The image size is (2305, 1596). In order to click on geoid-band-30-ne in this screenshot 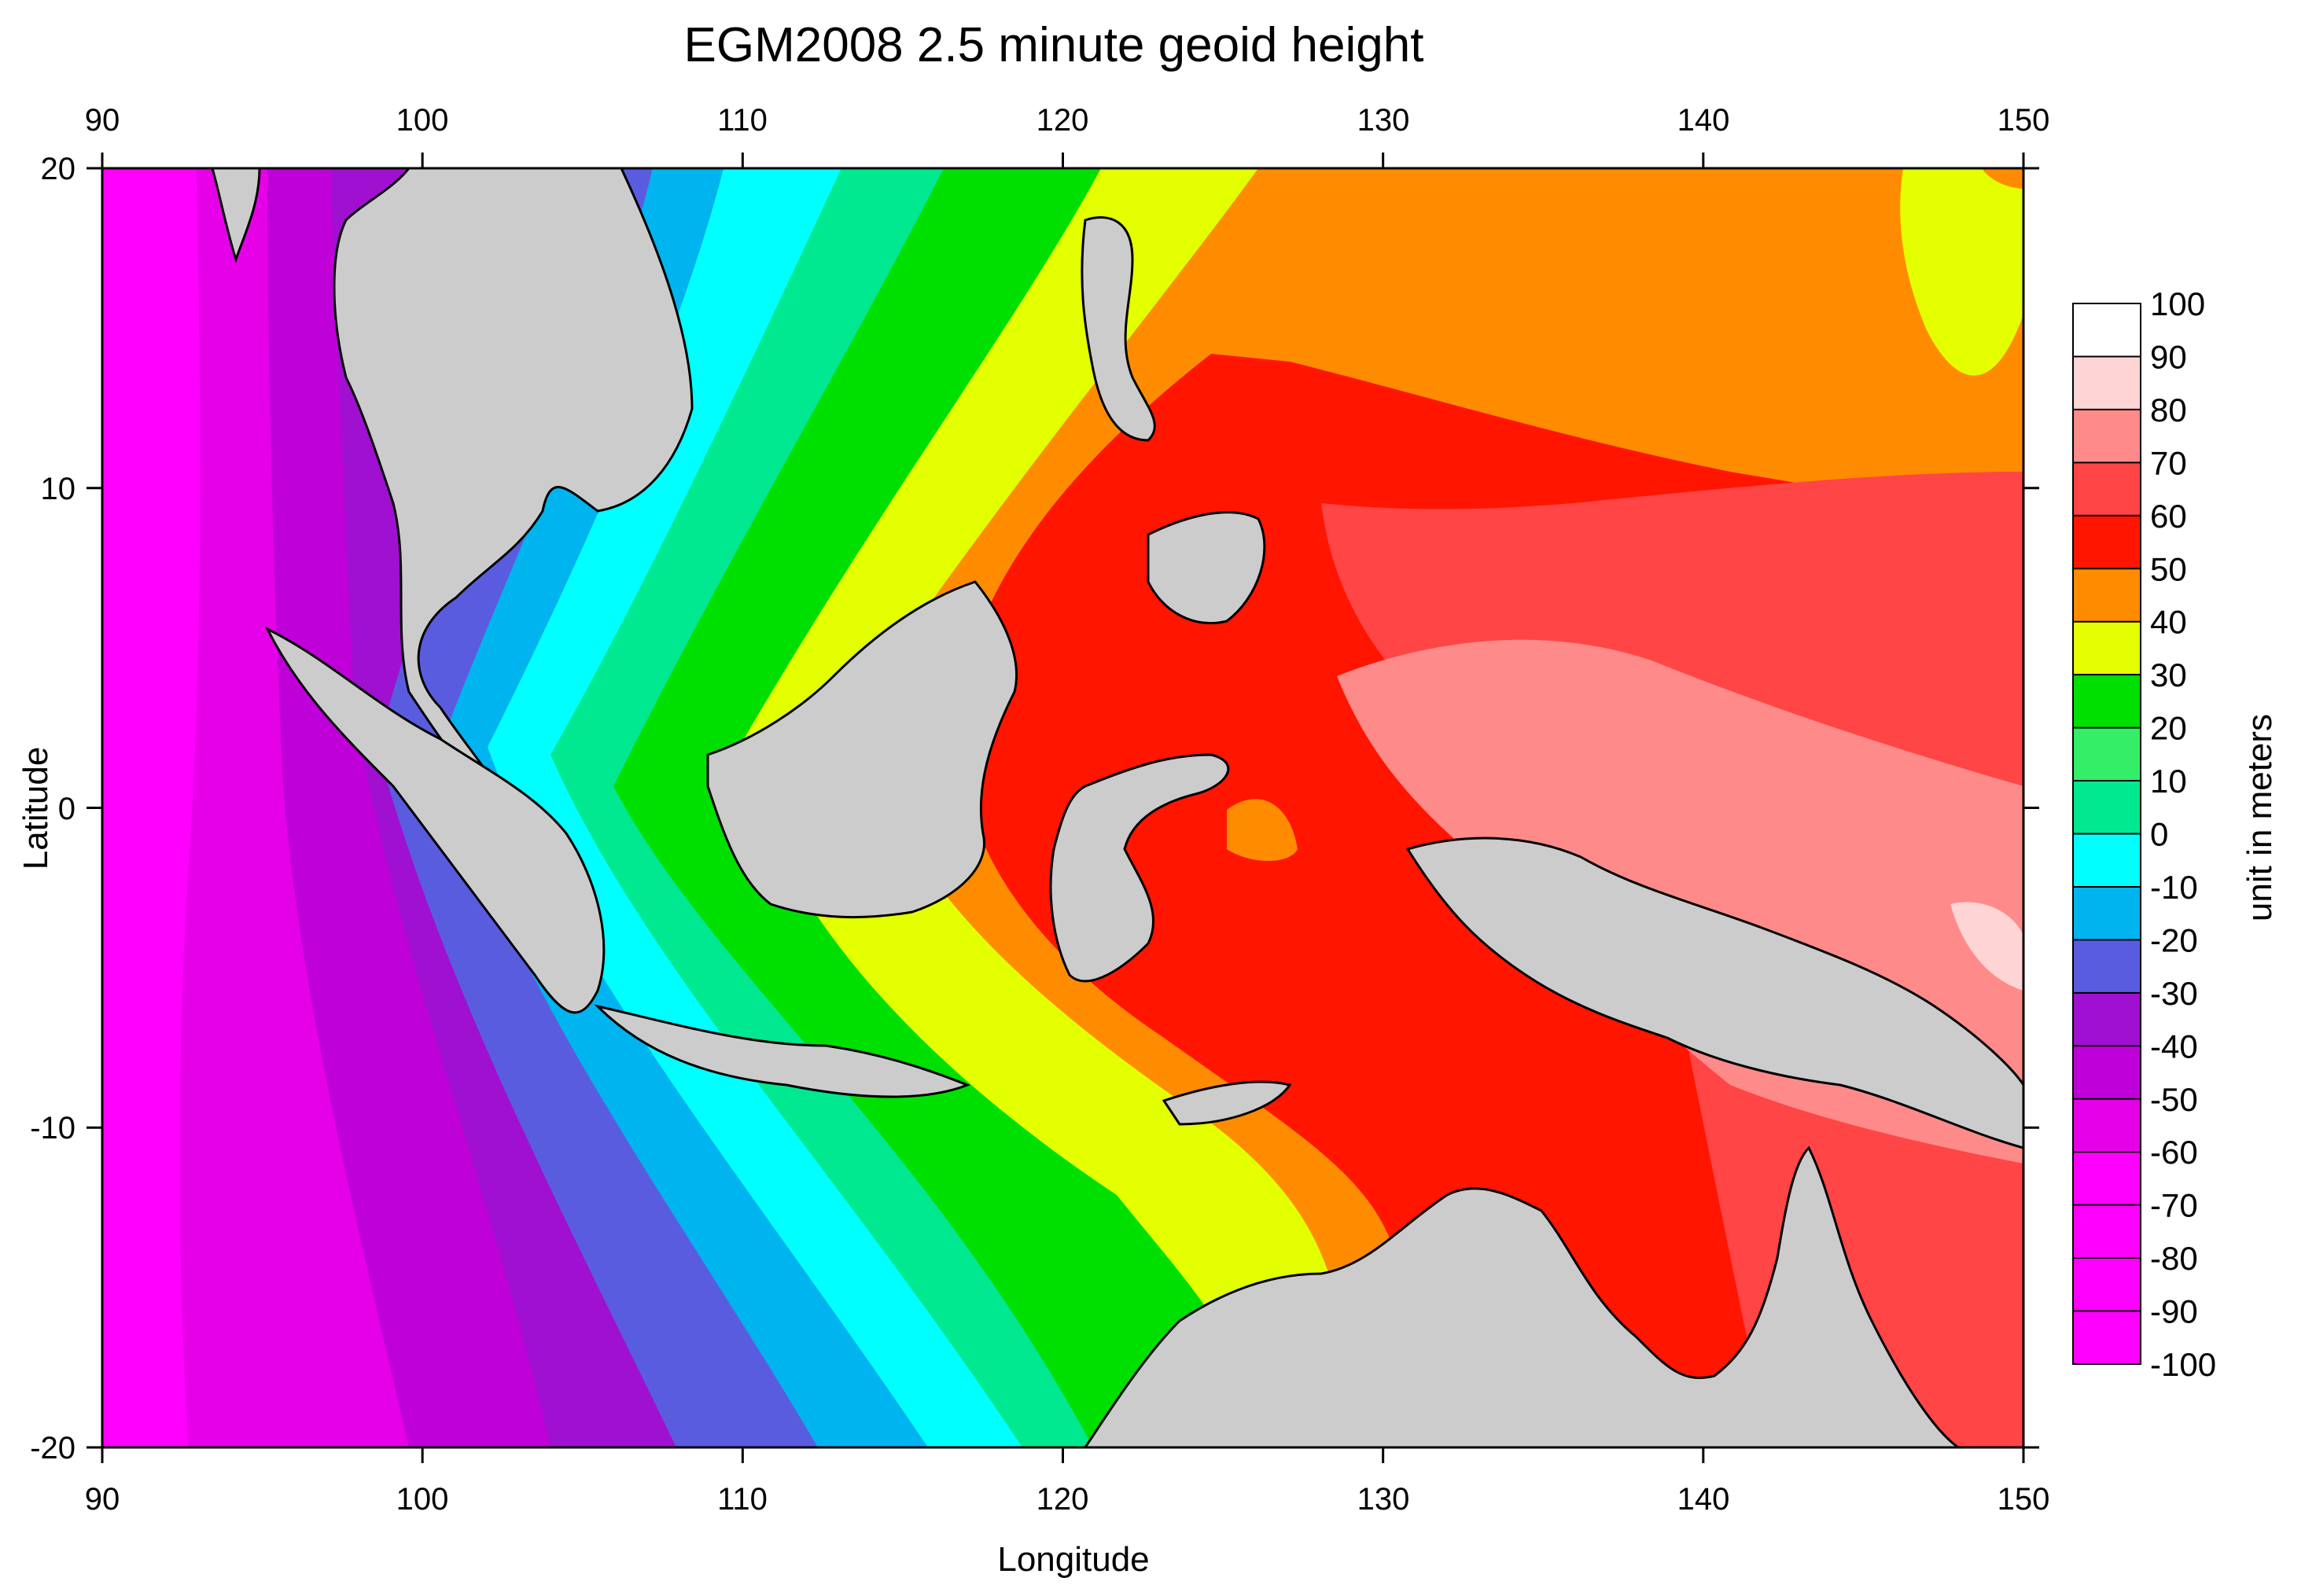, I will do `click(1961, 272)`.